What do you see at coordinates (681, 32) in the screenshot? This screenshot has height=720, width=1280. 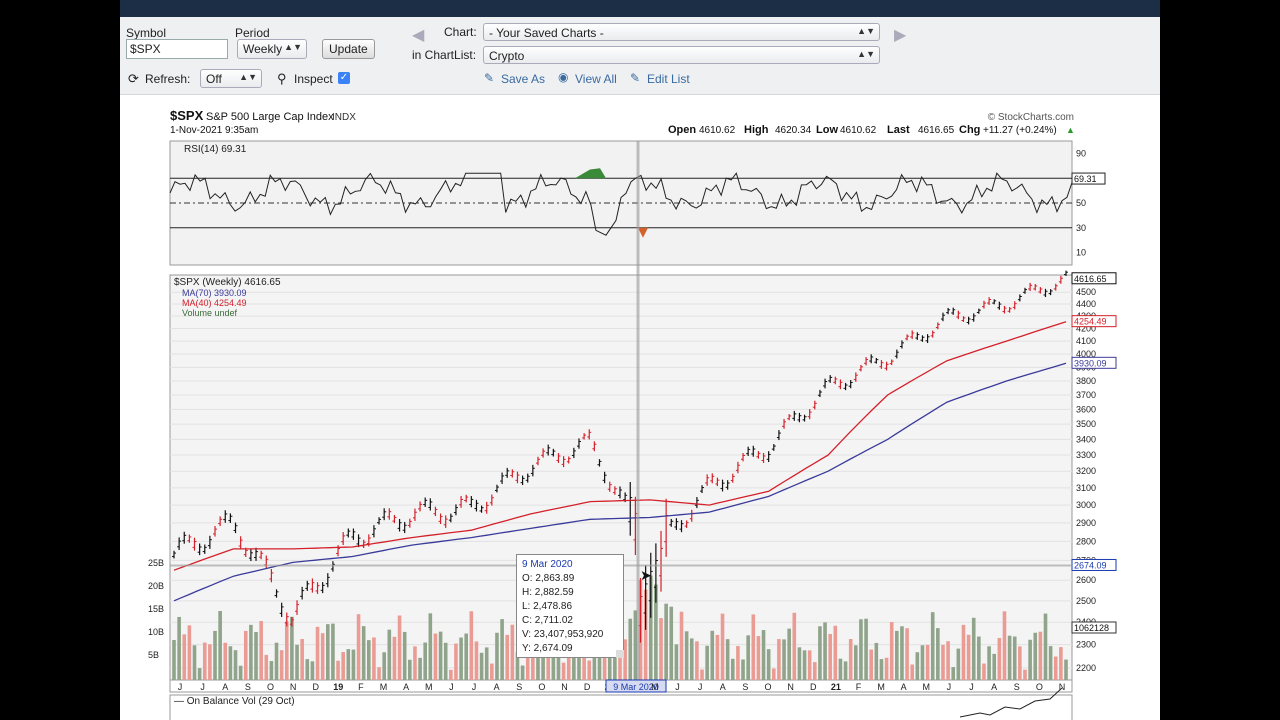 I see `saved-charts-select: - Your Saved Charts - ▲▼` at bounding box center [681, 32].